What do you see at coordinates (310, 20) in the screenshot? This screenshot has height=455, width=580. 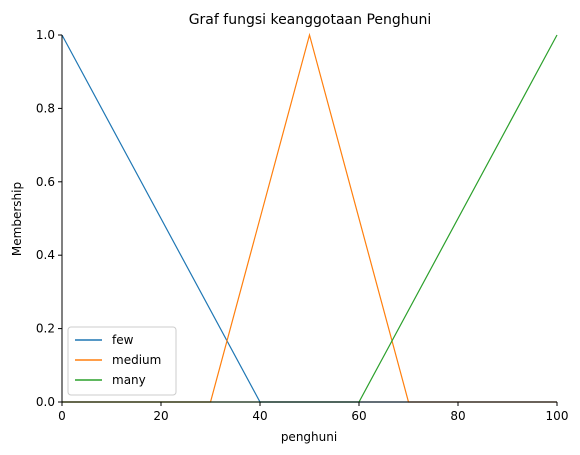 I see `chart-title: Graf fungsi keanggotaan Penghuni` at bounding box center [310, 20].